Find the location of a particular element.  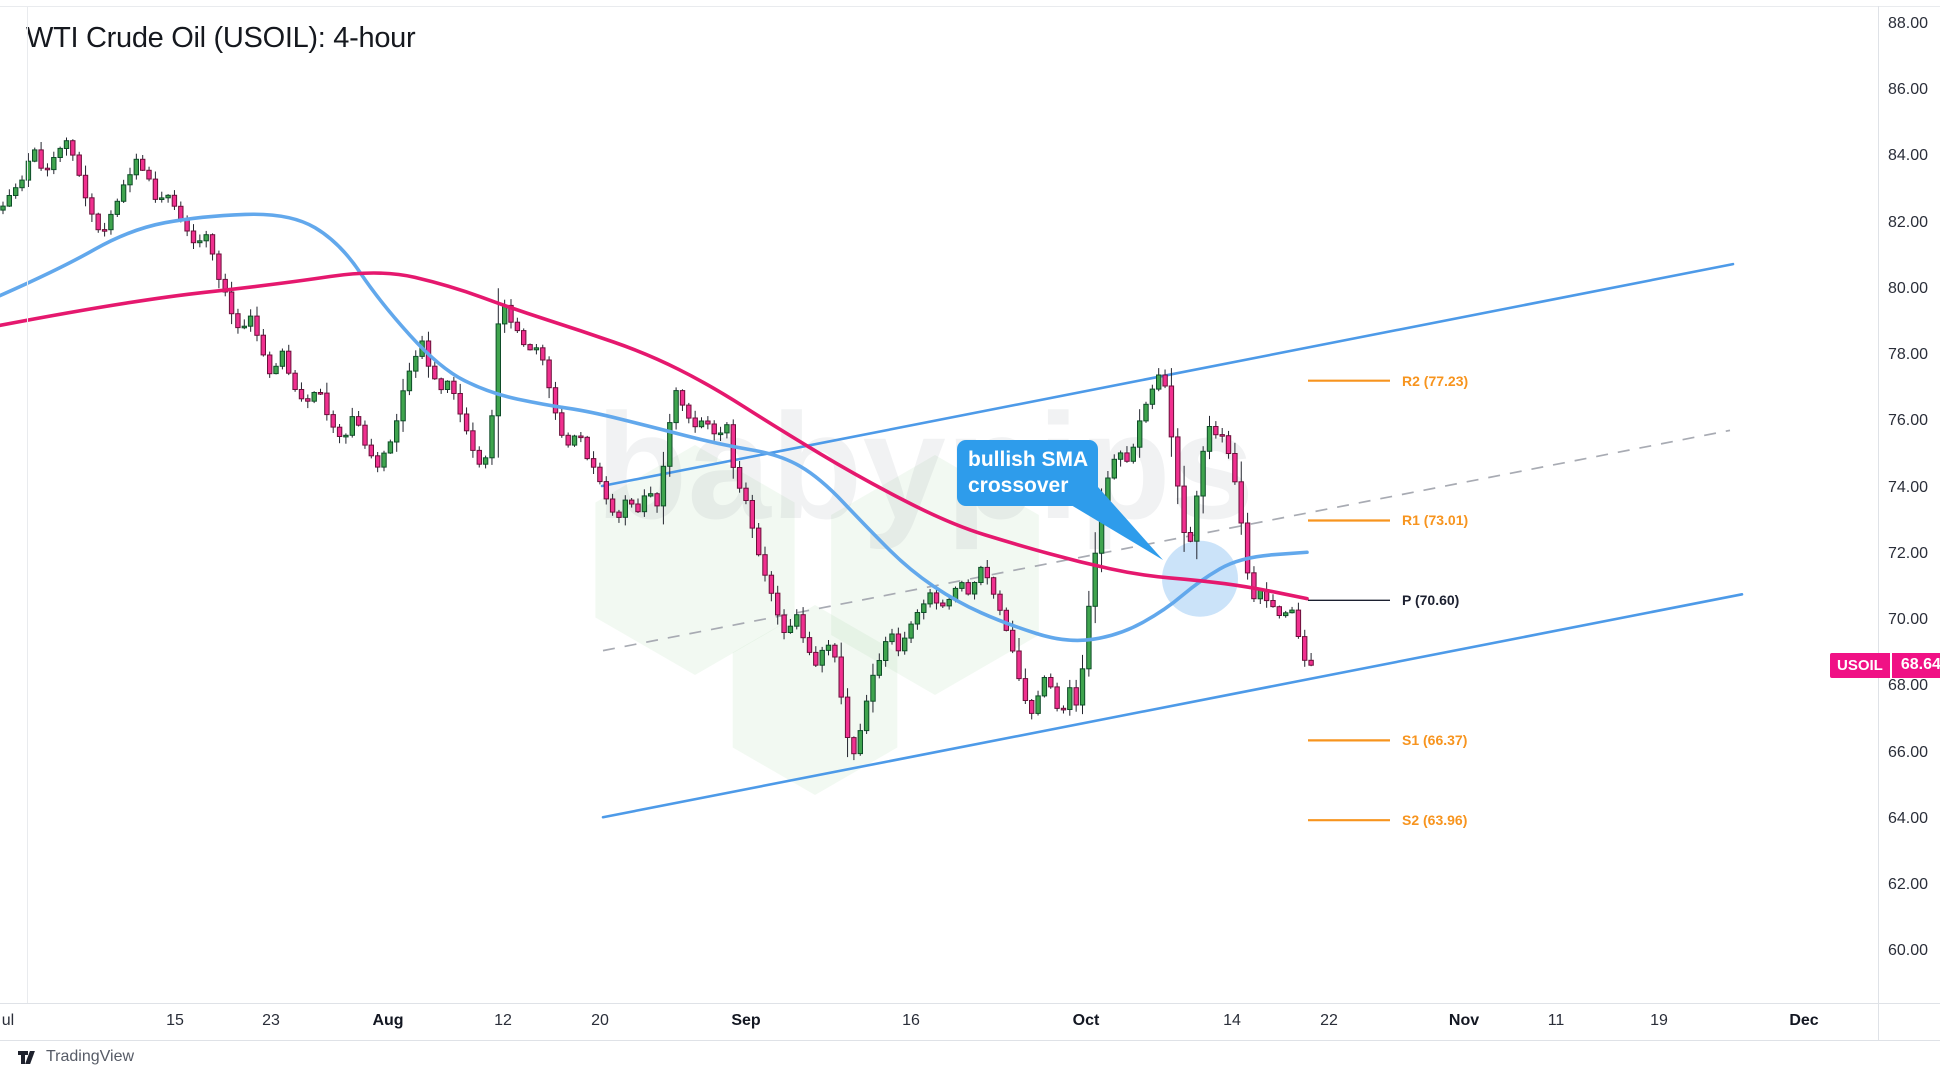

y-tick-78.00: 78.00 is located at coordinates (1908, 355).